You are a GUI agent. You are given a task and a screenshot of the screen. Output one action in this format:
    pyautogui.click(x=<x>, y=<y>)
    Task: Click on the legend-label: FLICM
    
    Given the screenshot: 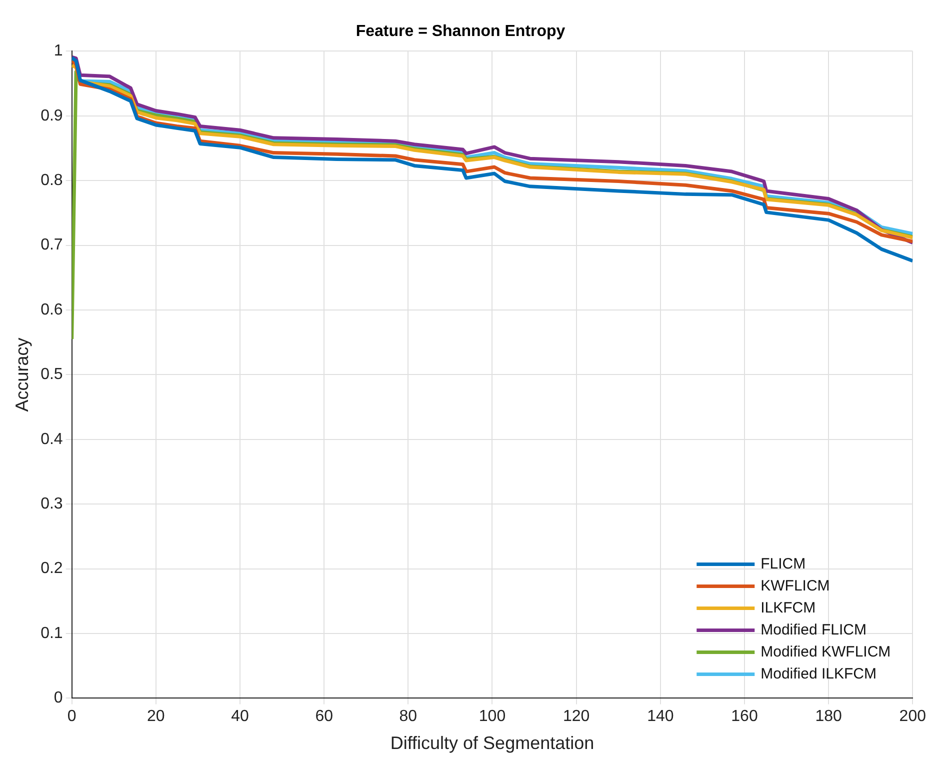 What is the action you would take?
    pyautogui.click(x=783, y=563)
    